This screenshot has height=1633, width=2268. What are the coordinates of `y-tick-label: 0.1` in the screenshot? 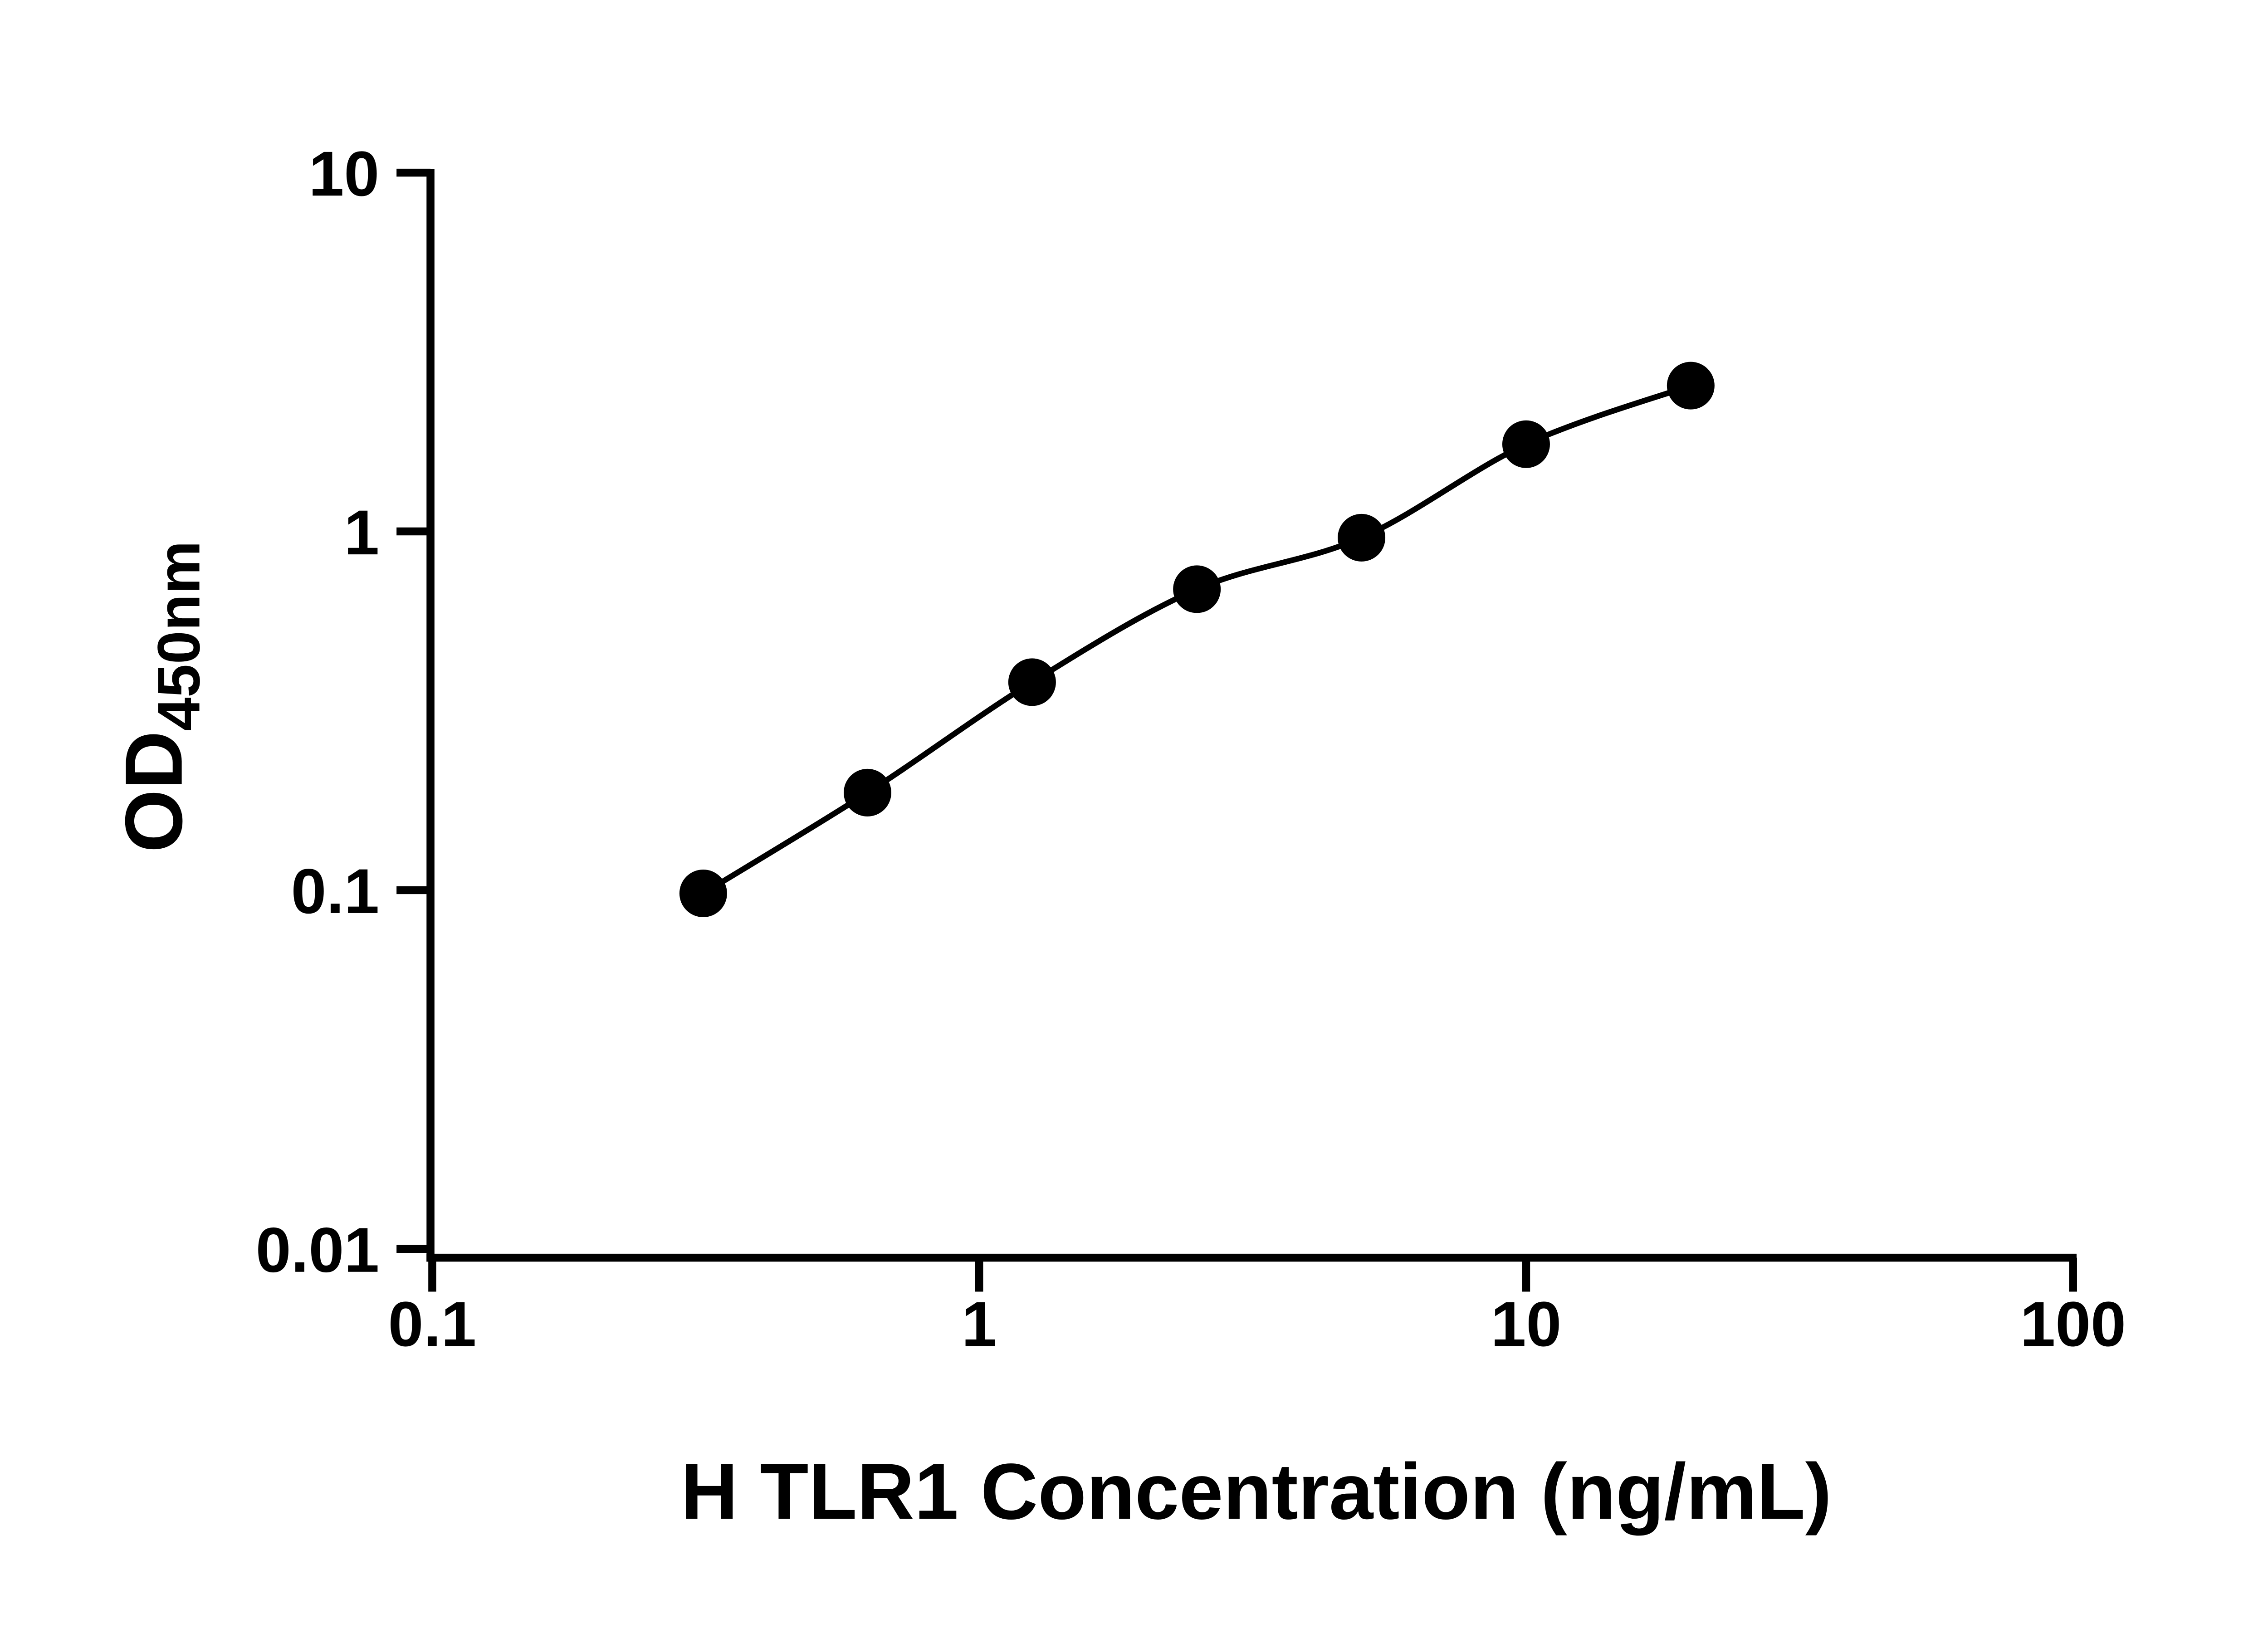 It's located at (336, 891).